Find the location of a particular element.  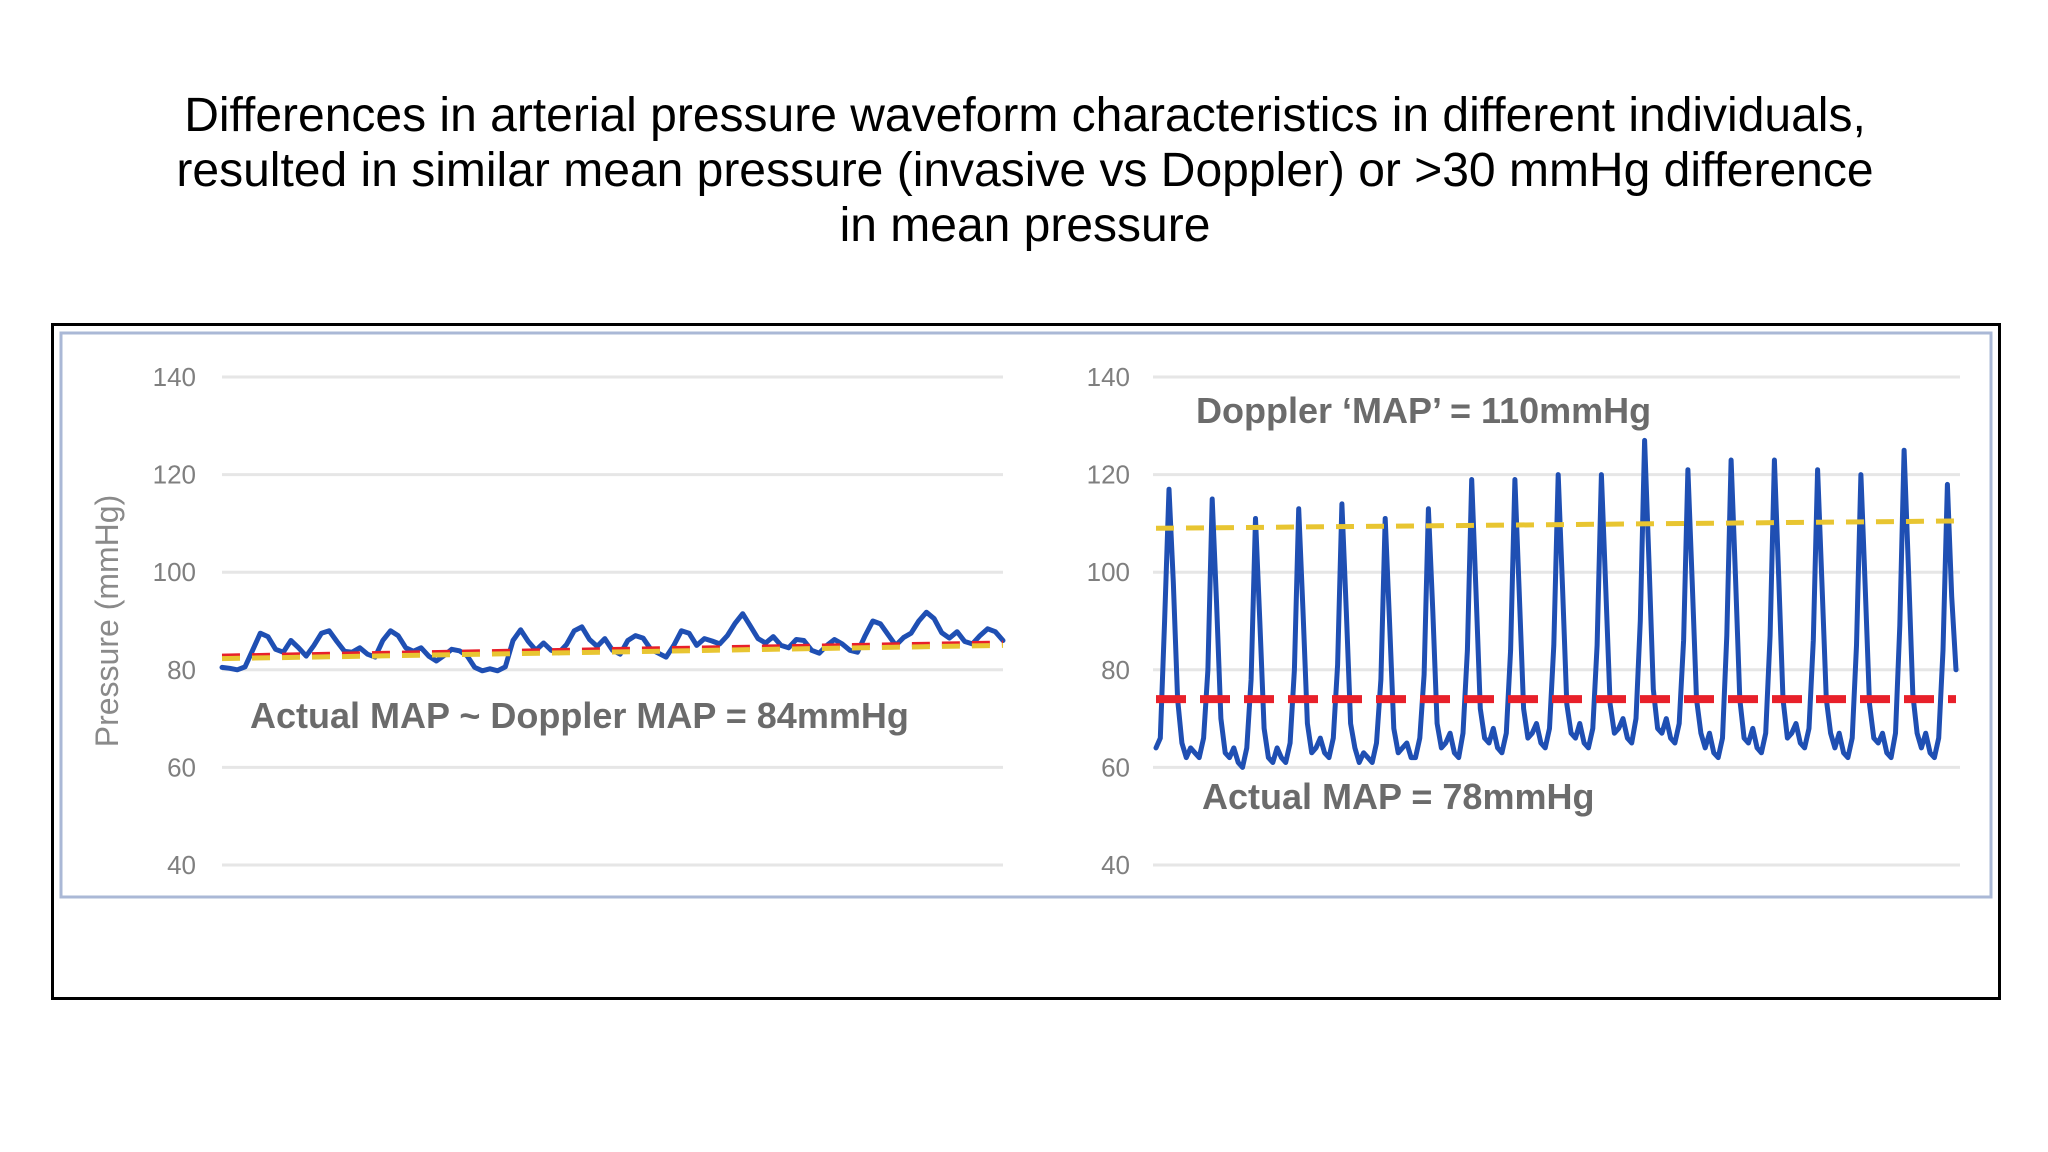

map-annotation: Doppler ‘MAP’ = 110mmHg is located at coordinates (1423, 410).